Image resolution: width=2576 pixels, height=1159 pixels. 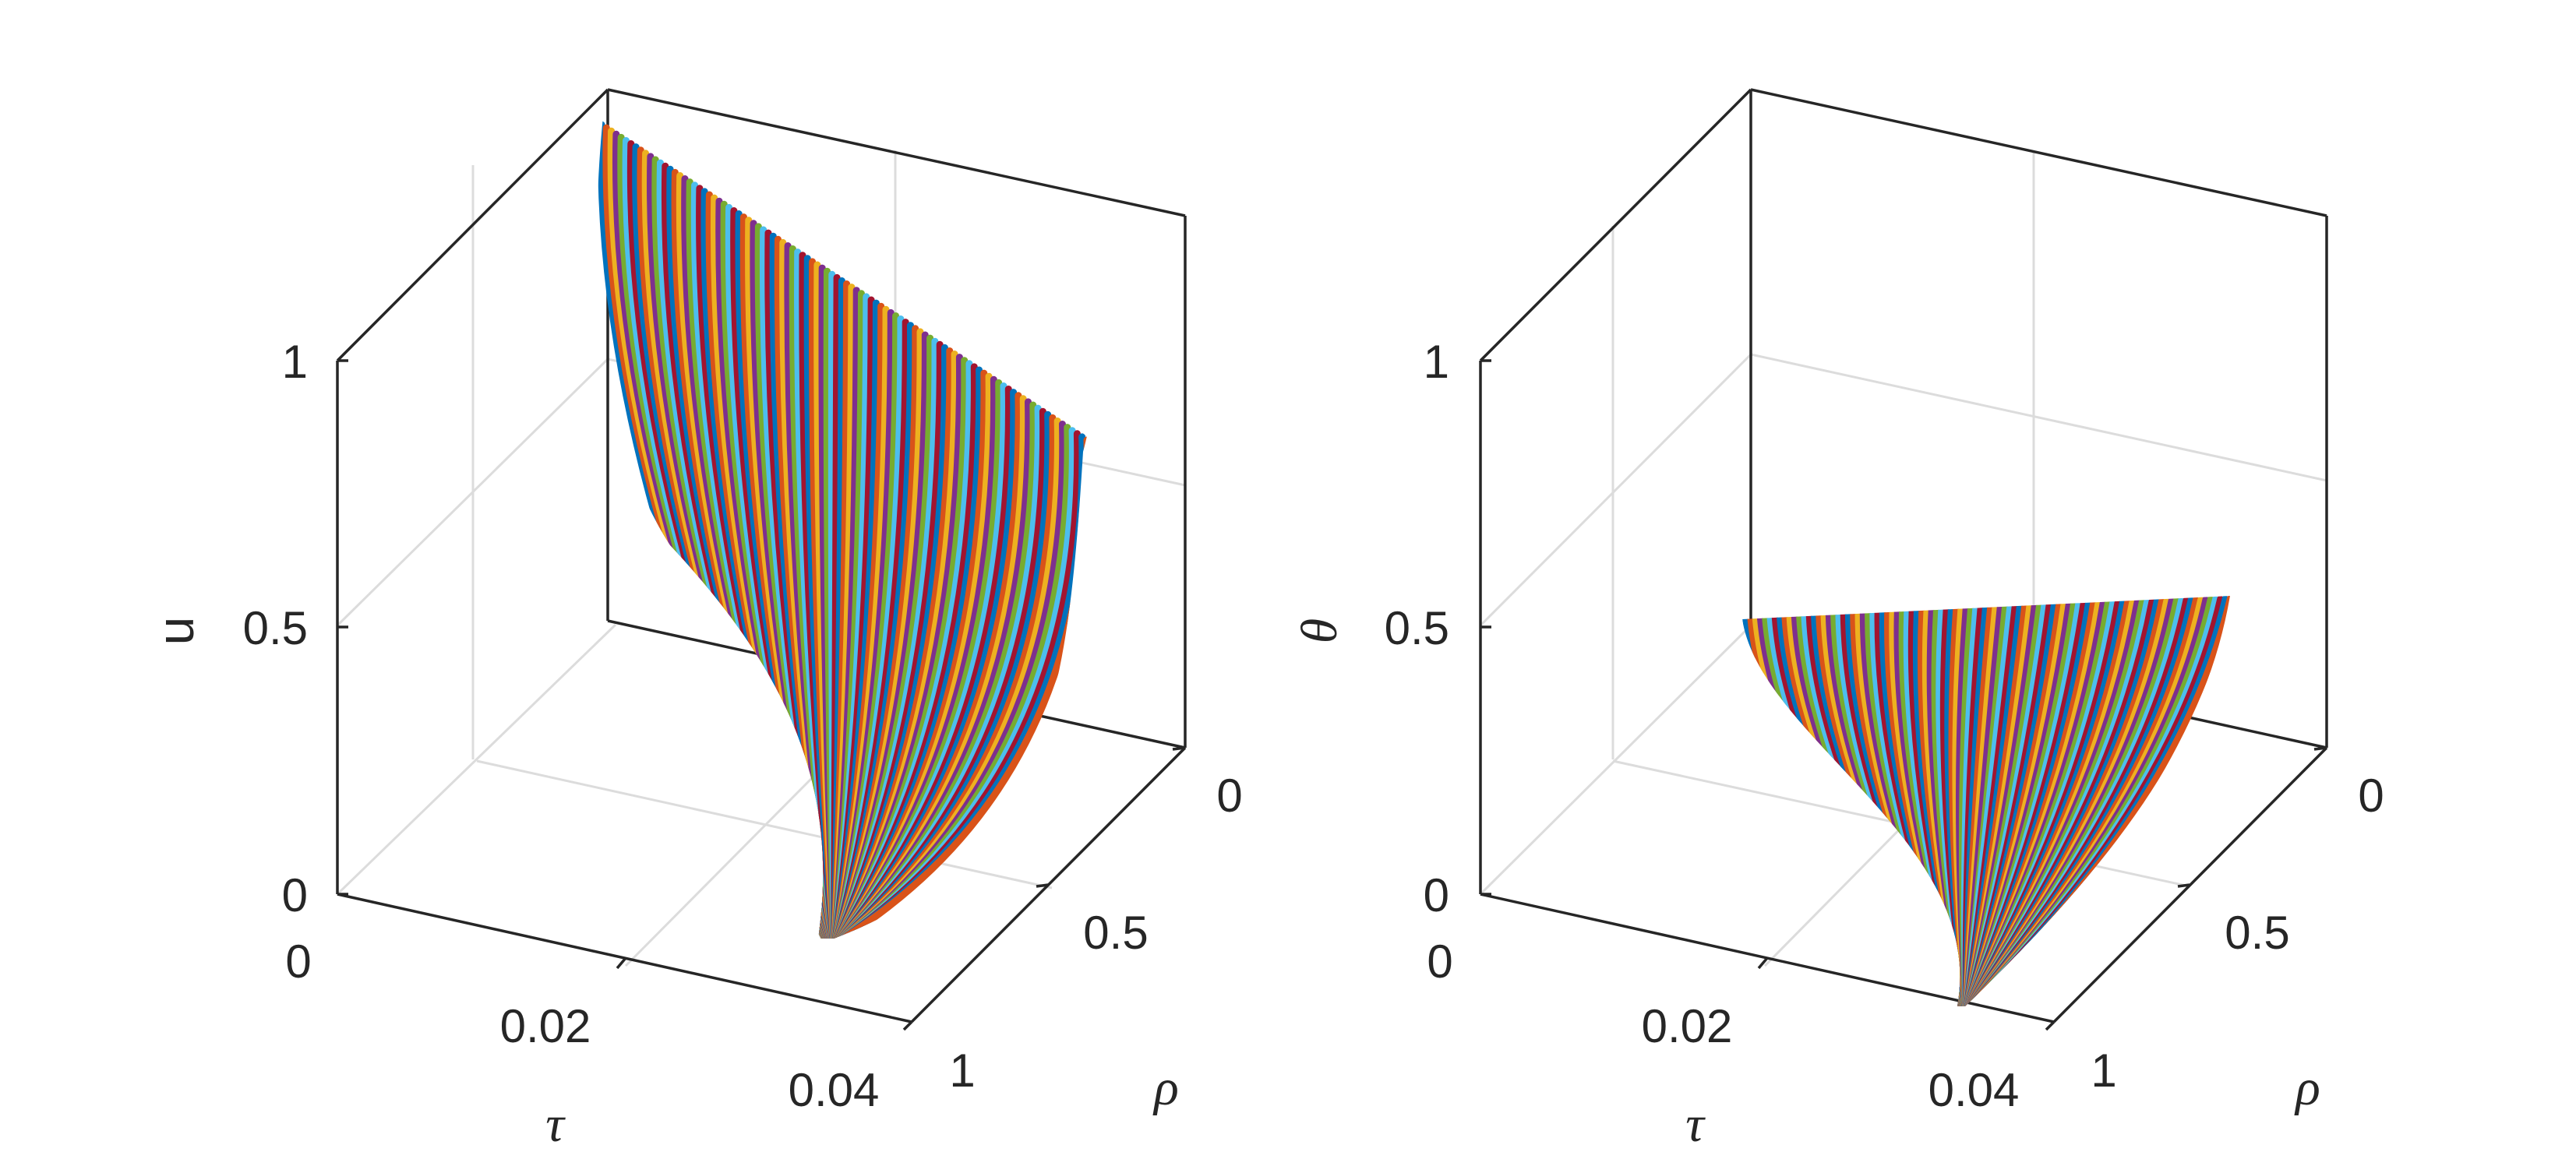 What do you see at coordinates (175, 631) in the screenshot?
I see `z-axis-label: u` at bounding box center [175, 631].